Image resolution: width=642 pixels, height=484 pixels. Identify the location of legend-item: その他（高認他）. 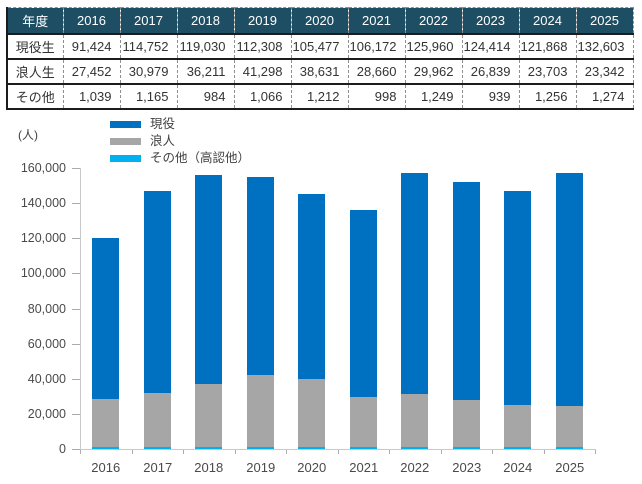
(230, 158).